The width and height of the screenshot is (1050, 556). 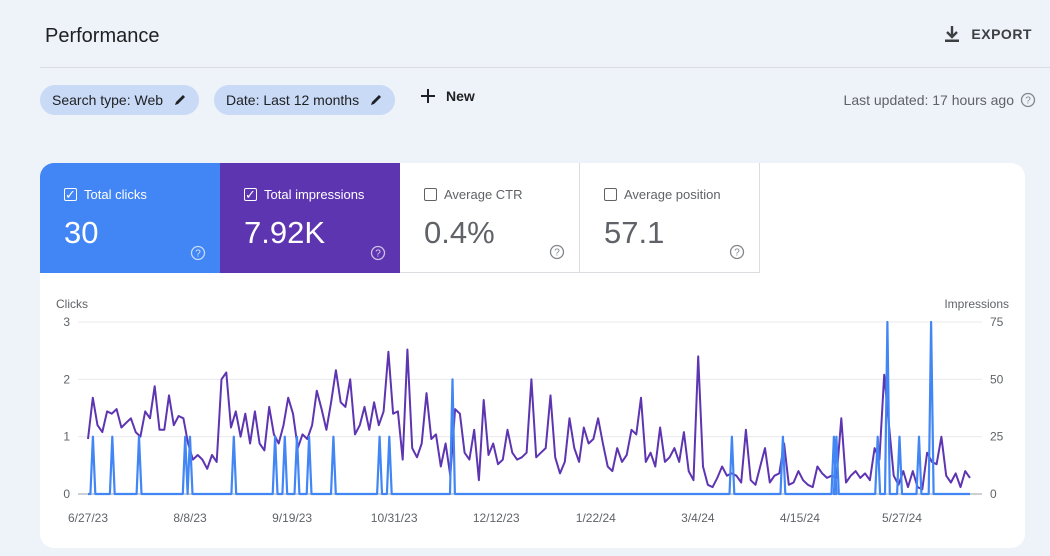 I want to click on left-axis-label: Clicks, so click(x=72, y=304).